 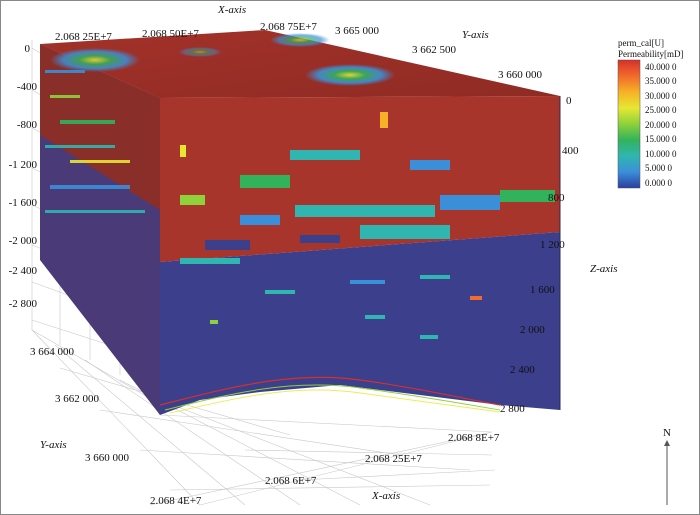 What do you see at coordinates (288, 27) in the screenshot?
I see `top-x-tick: 2.068 75E+7` at bounding box center [288, 27].